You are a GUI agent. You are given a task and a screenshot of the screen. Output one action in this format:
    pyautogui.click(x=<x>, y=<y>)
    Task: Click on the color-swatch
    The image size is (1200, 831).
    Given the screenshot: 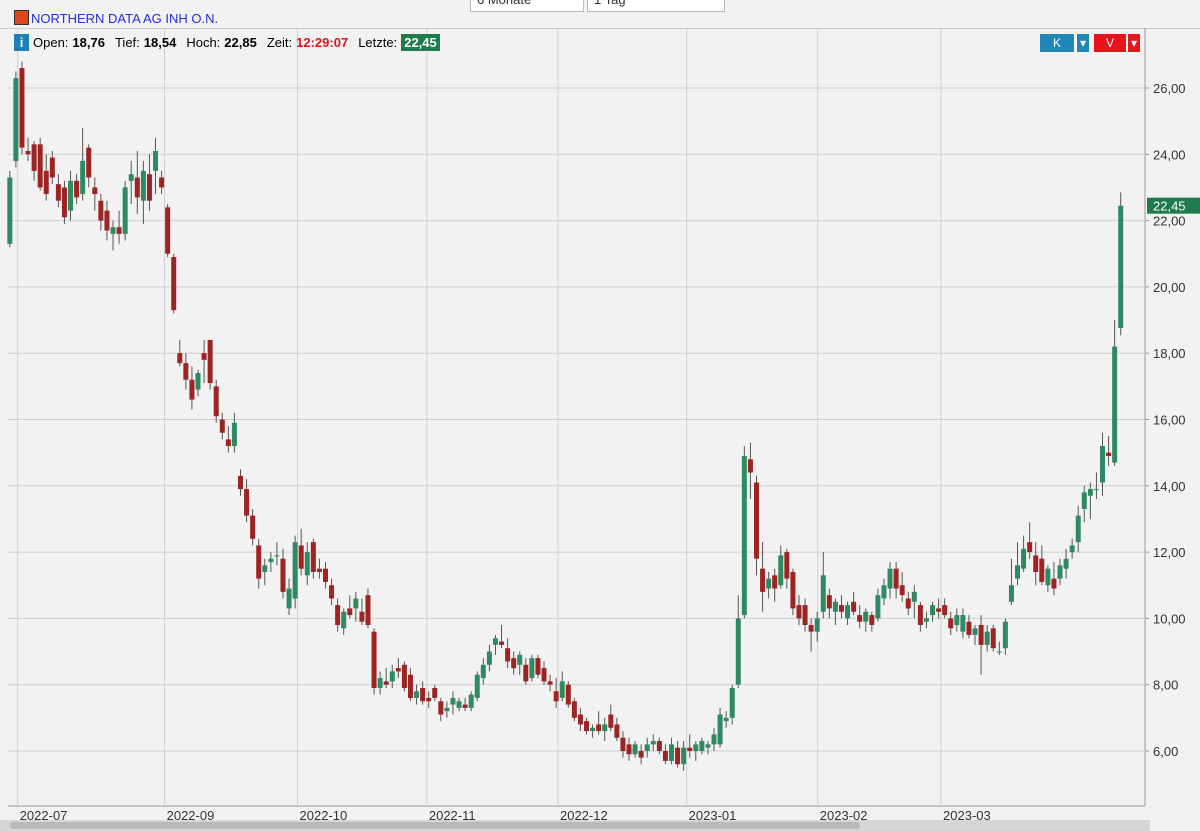 What is the action you would take?
    pyautogui.click(x=21, y=17)
    